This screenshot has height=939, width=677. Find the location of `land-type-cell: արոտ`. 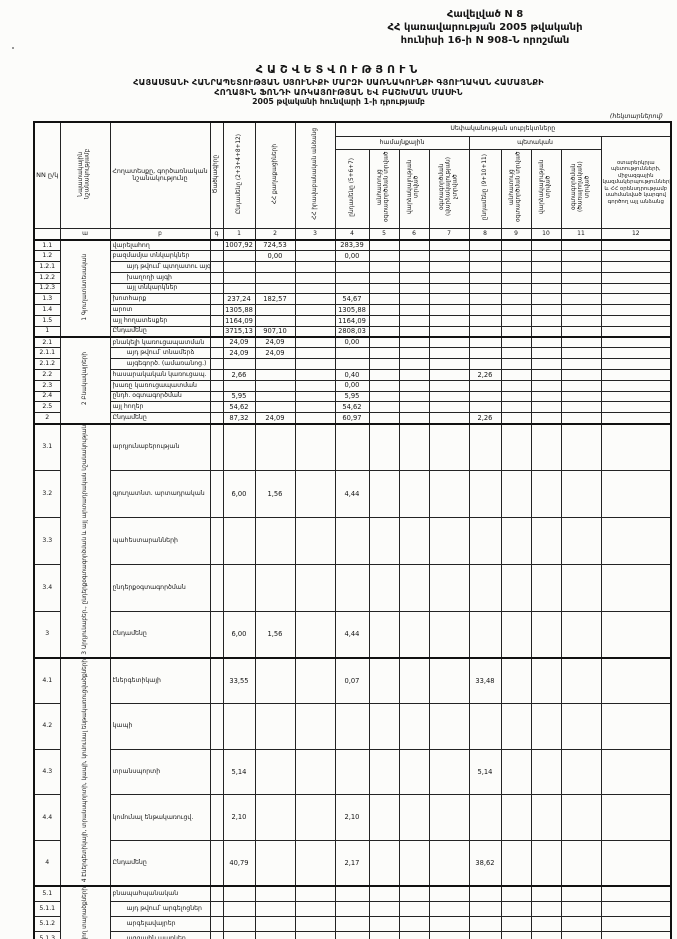

land-type-cell: արոտ is located at coordinates (160, 310).